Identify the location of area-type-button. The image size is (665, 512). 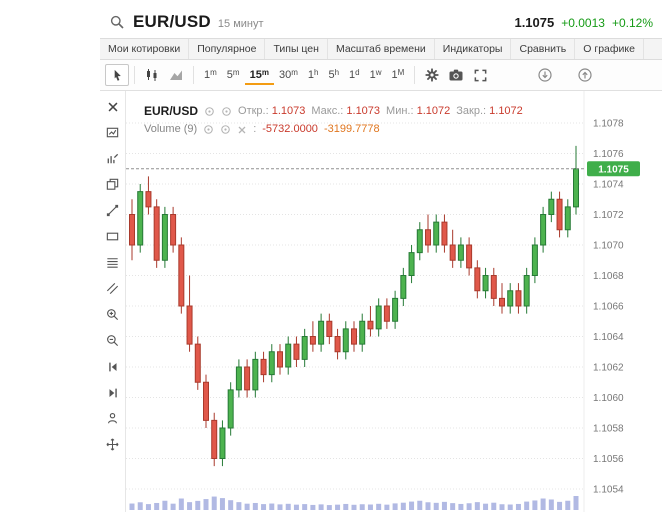
(176, 75).